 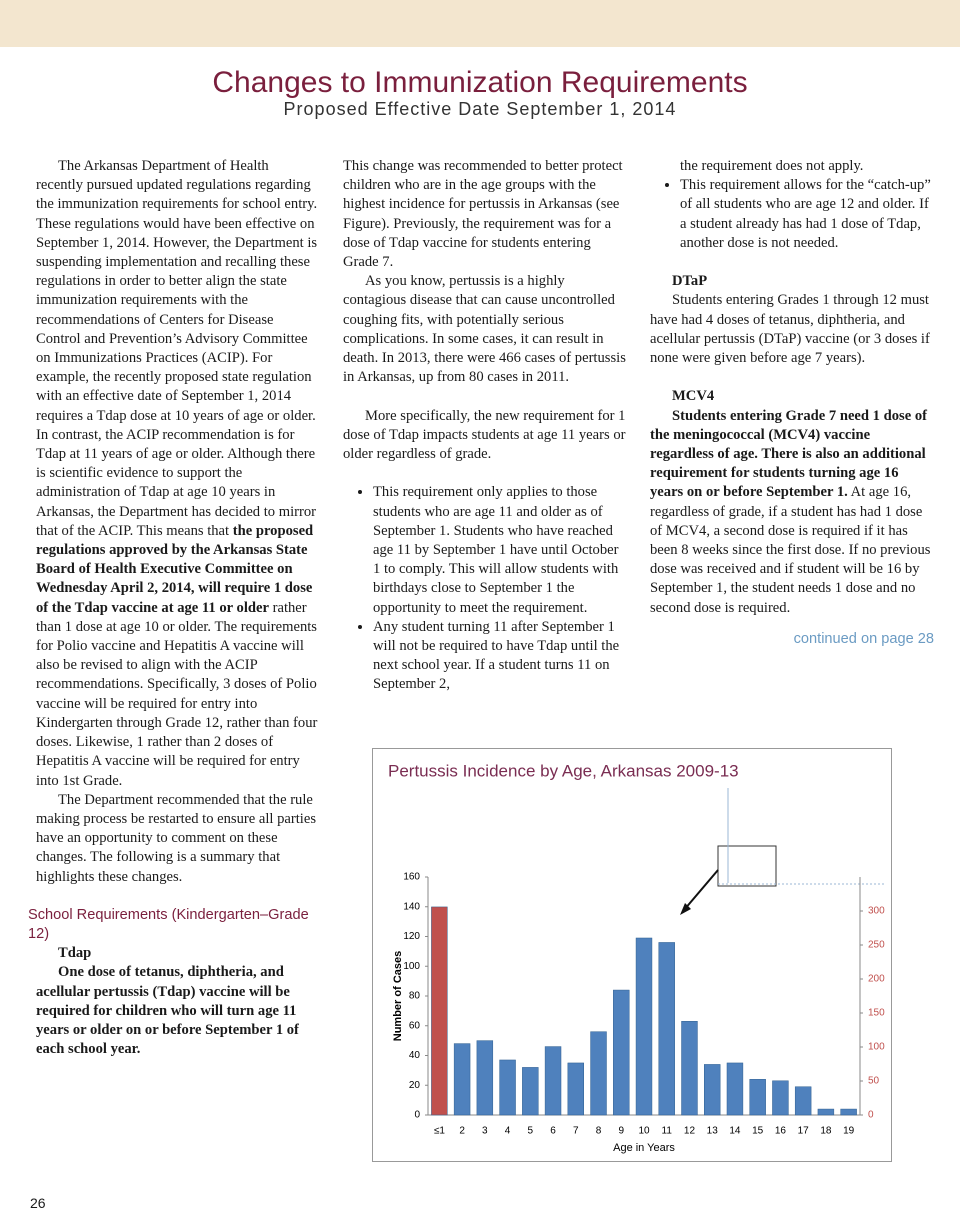 I want to click on x-tick-label: 5, so click(x=531, y=1131).